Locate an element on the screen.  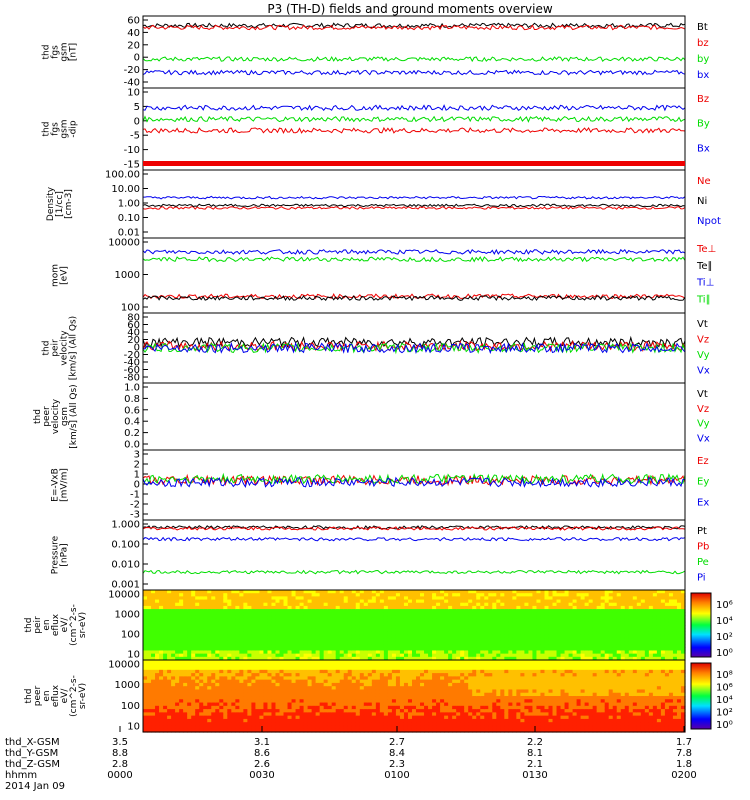
y-axis-label: gsm is located at coordinates (65, 51).